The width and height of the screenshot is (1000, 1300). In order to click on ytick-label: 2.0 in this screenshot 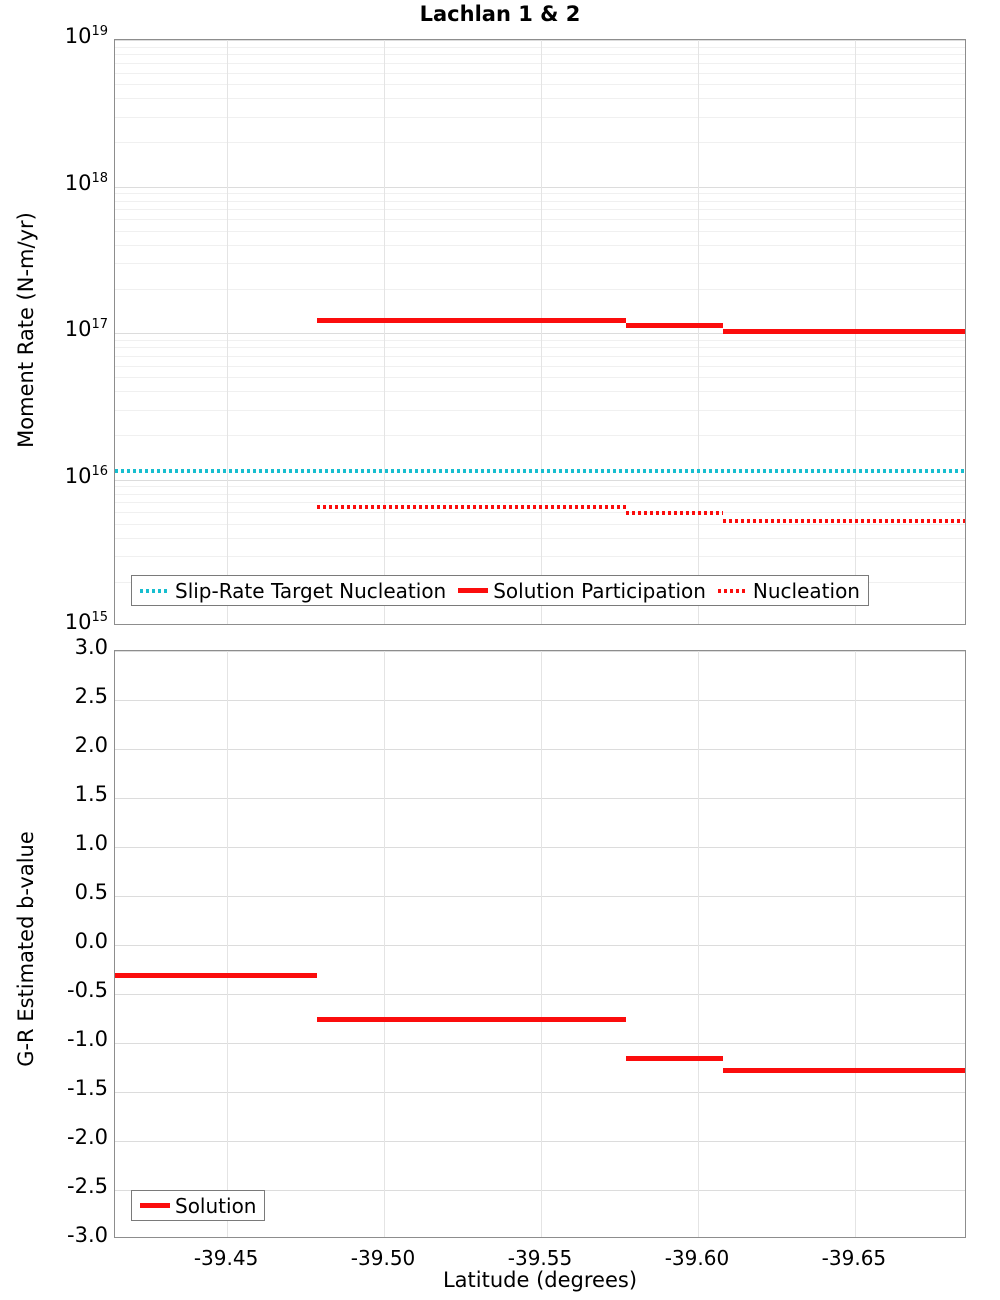, I will do `click(91, 745)`.